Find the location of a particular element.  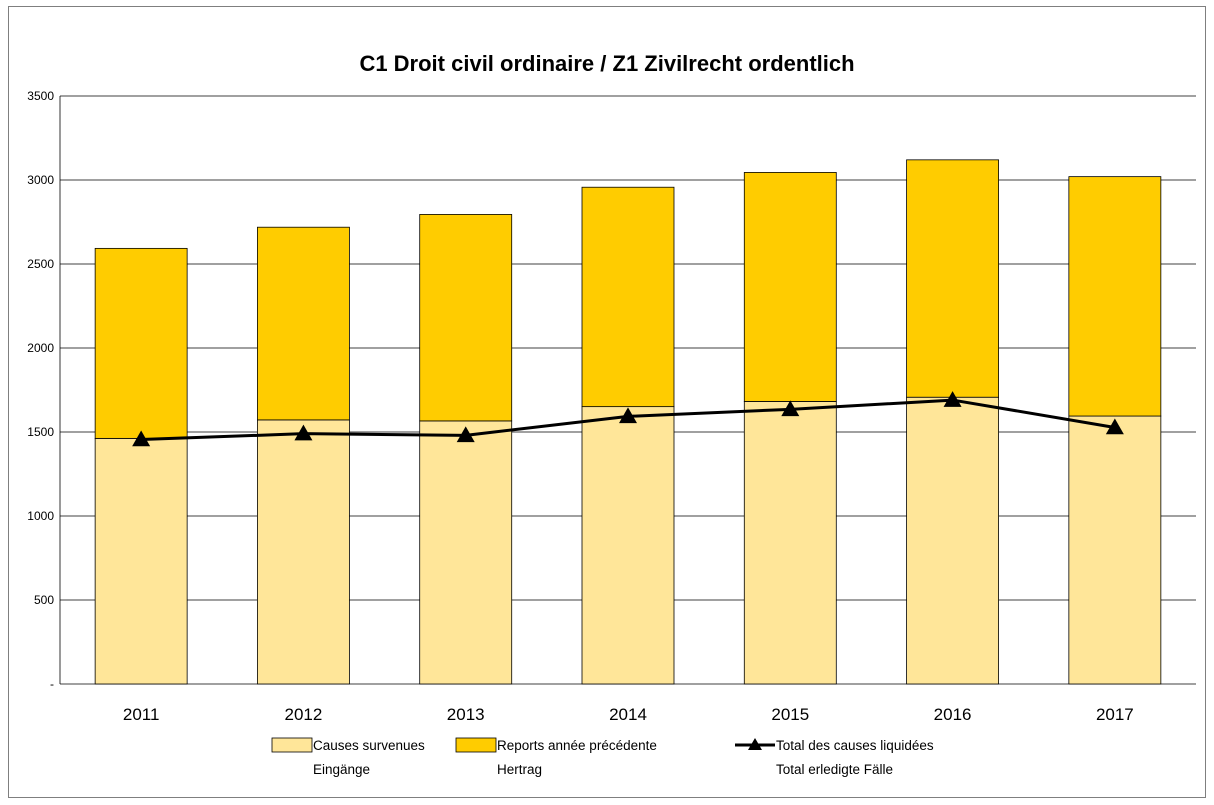

legend-swatch-reports is located at coordinates (476, 745).